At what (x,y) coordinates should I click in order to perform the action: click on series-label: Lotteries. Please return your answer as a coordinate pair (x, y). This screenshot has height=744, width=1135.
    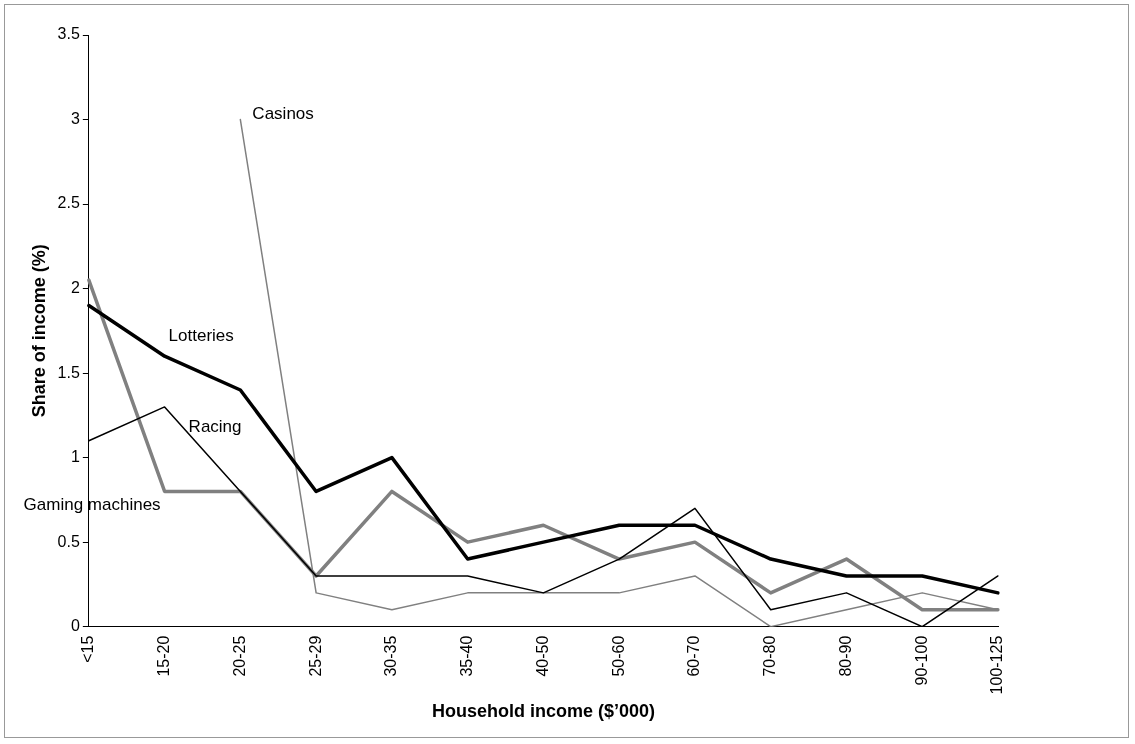
    Looking at the image, I should click on (201, 335).